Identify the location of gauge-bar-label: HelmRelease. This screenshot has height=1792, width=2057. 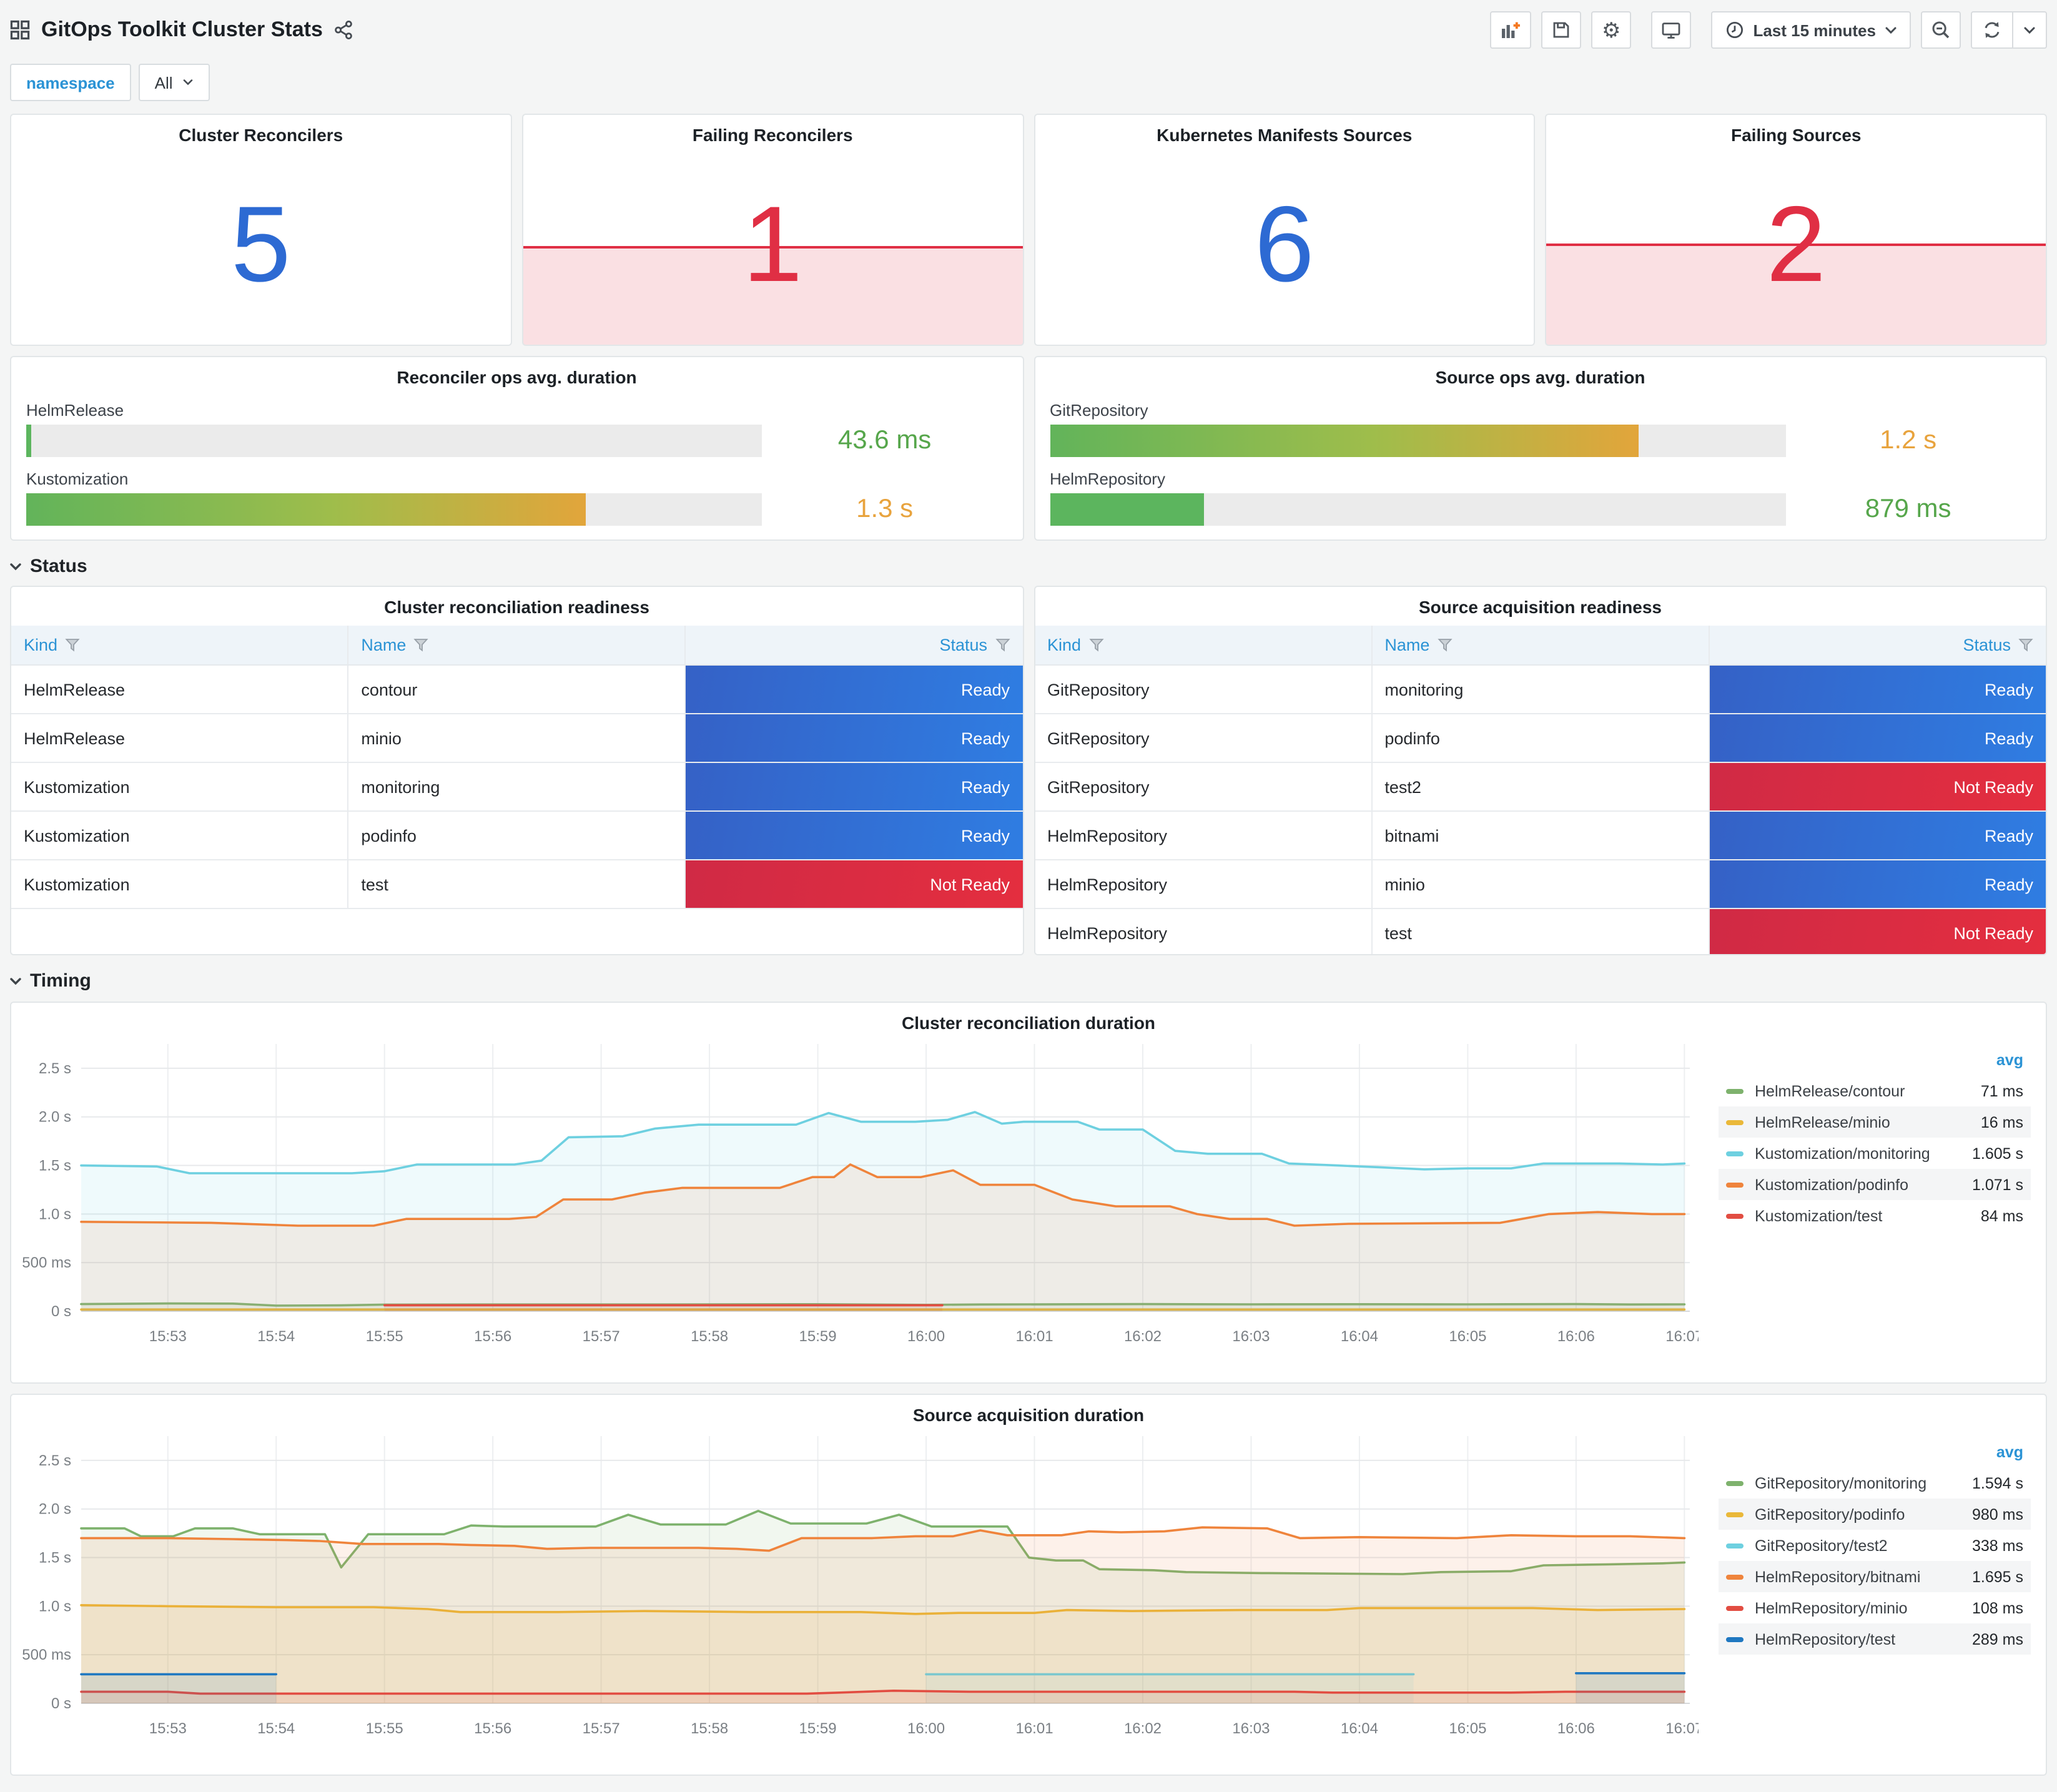
(75, 410).